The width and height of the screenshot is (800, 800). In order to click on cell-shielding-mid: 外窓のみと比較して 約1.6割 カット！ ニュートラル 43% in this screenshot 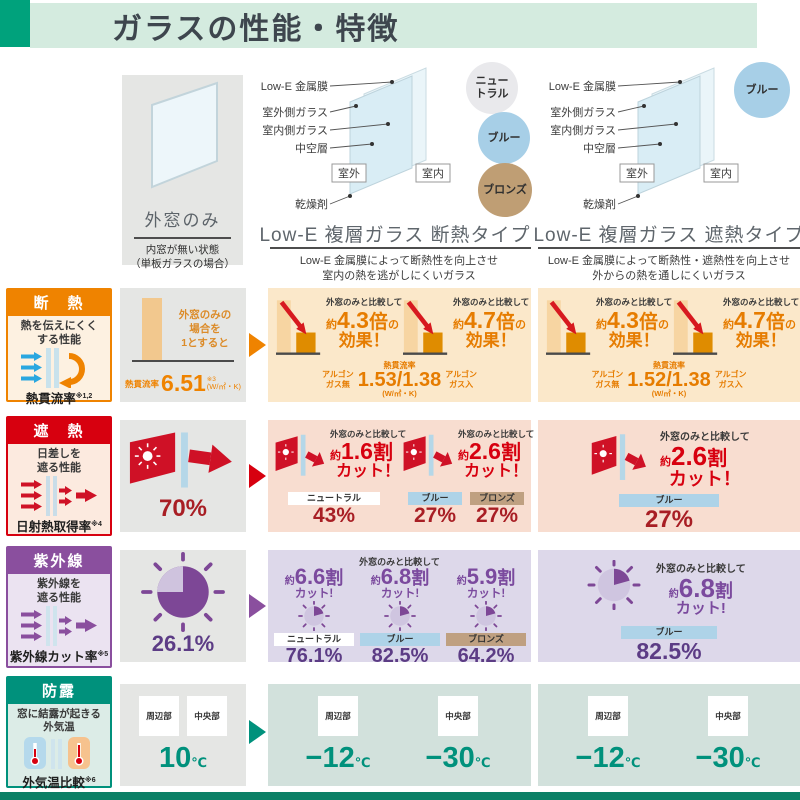, I will do `click(401, 476)`.